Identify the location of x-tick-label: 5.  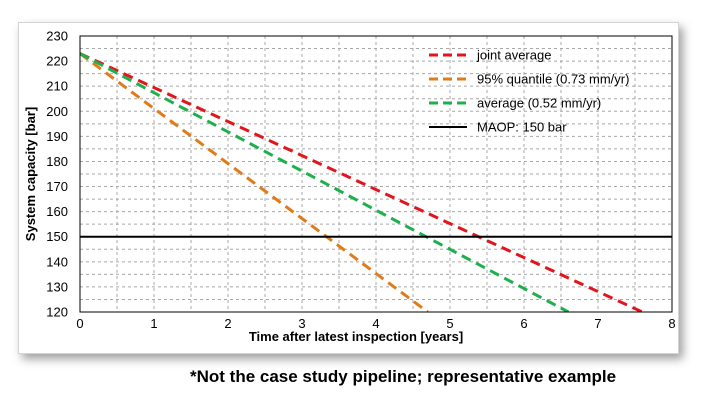
(449, 323).